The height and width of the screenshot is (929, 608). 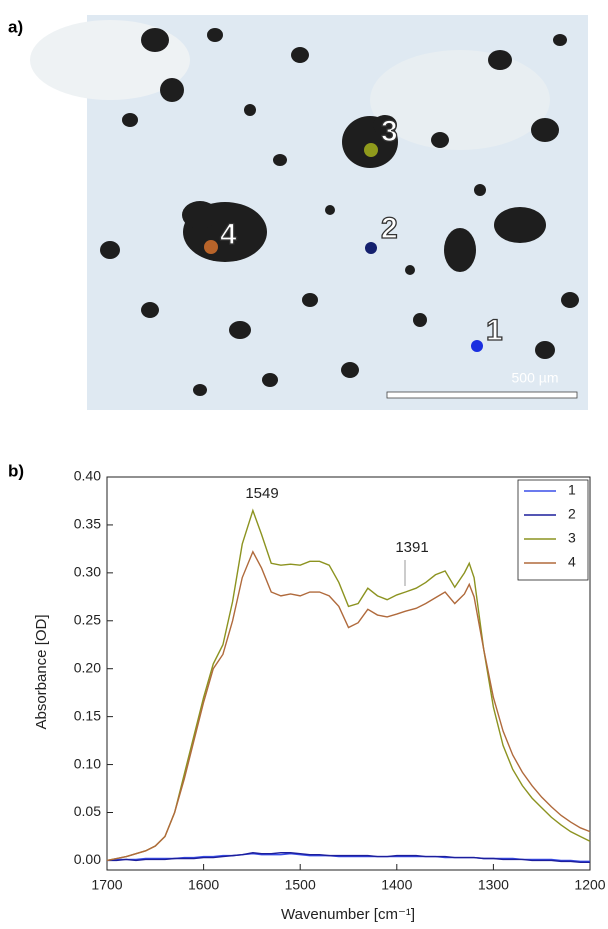 I want to click on series-line, so click(x=348, y=857).